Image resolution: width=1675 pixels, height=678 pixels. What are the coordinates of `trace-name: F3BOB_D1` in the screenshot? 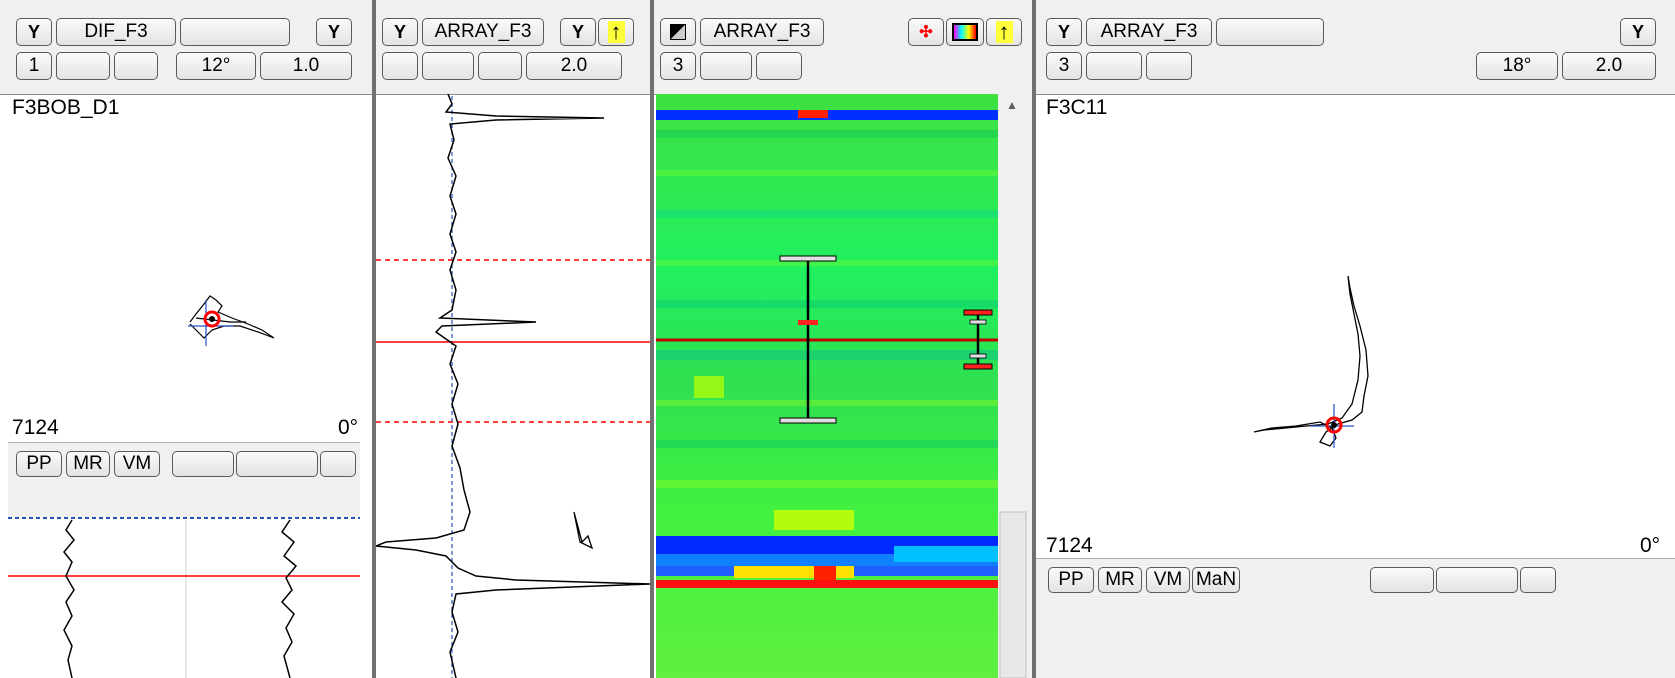 It's located at (66, 107).